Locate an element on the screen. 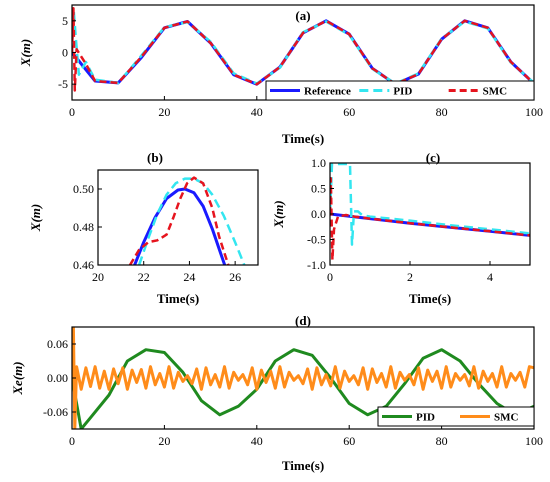 This screenshot has width=550, height=482. y-tick-label: 0 is located at coordinates (65, 53).